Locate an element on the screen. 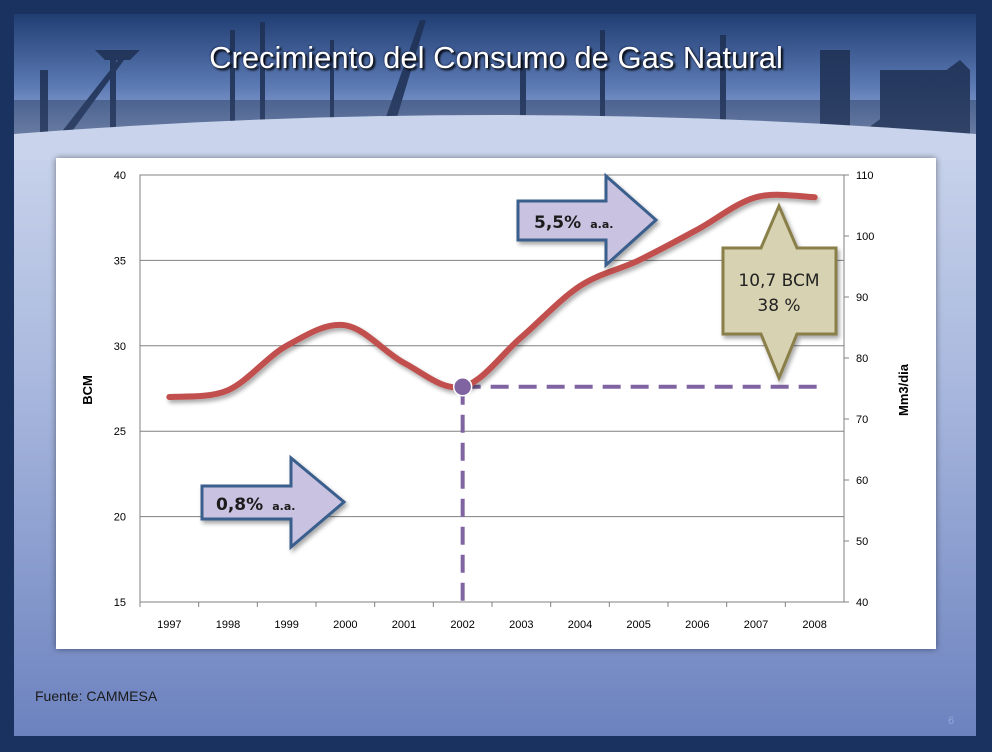 This screenshot has width=992, height=752. left-tick-label: 40 is located at coordinates (120, 176).